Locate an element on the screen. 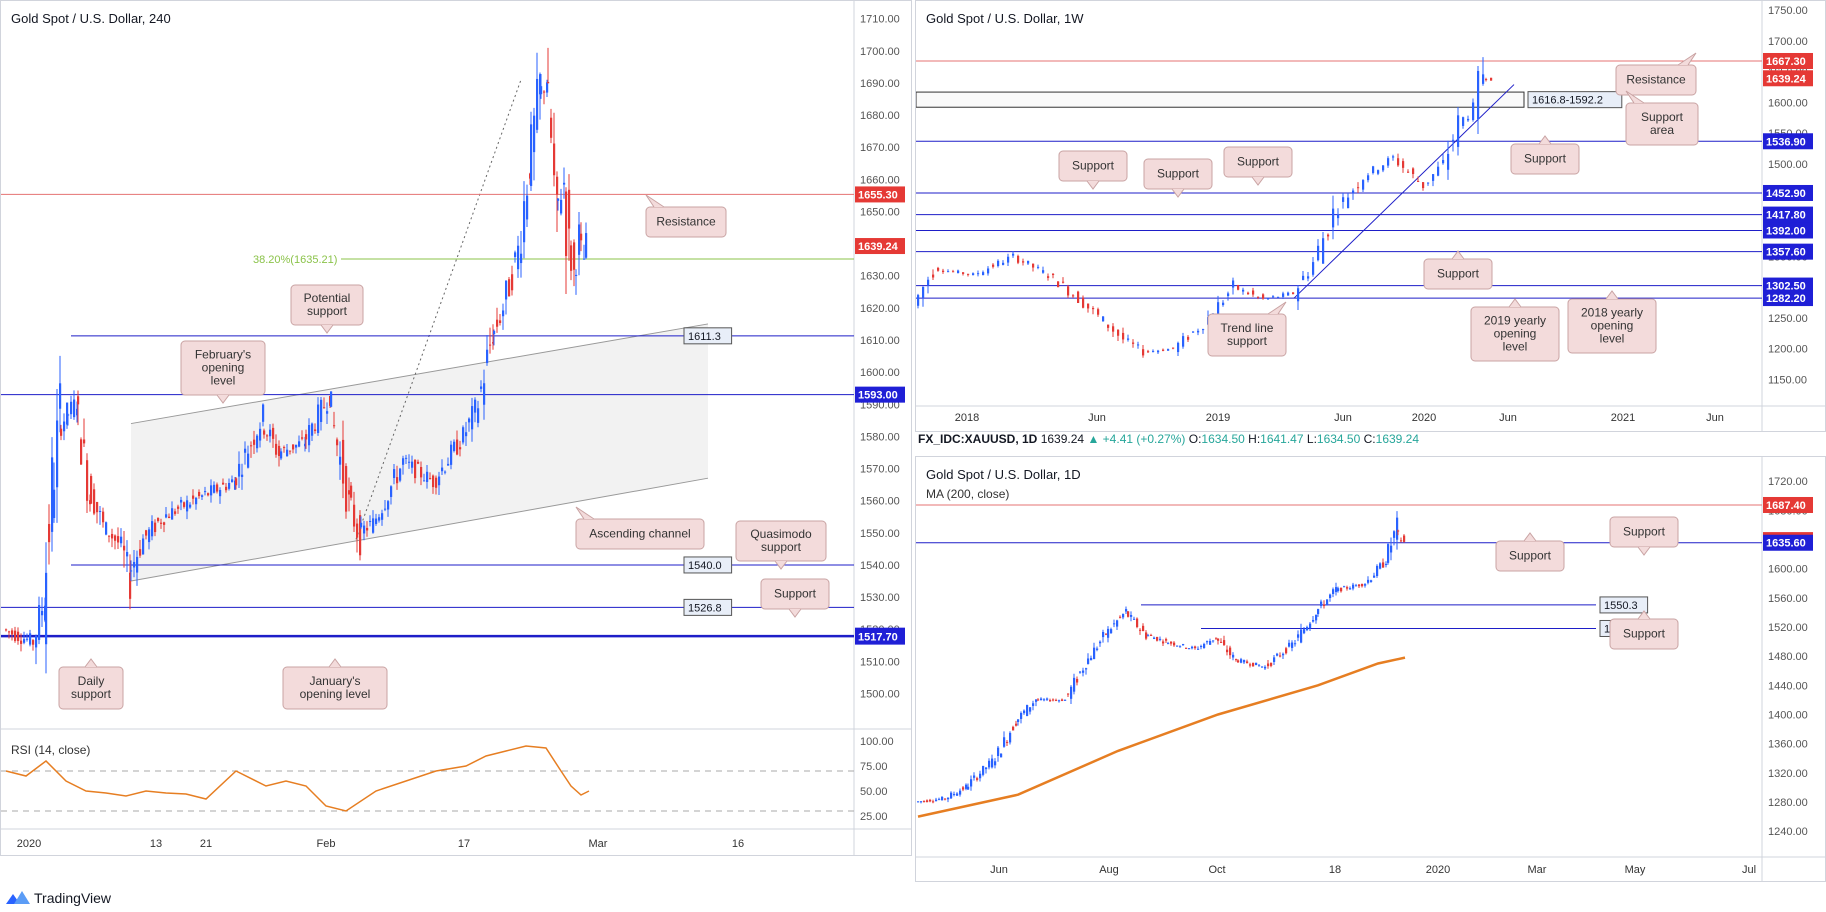 Image resolution: width=1826 pixels, height=912 pixels. open-value: 1634.50 is located at coordinates (1223, 439).